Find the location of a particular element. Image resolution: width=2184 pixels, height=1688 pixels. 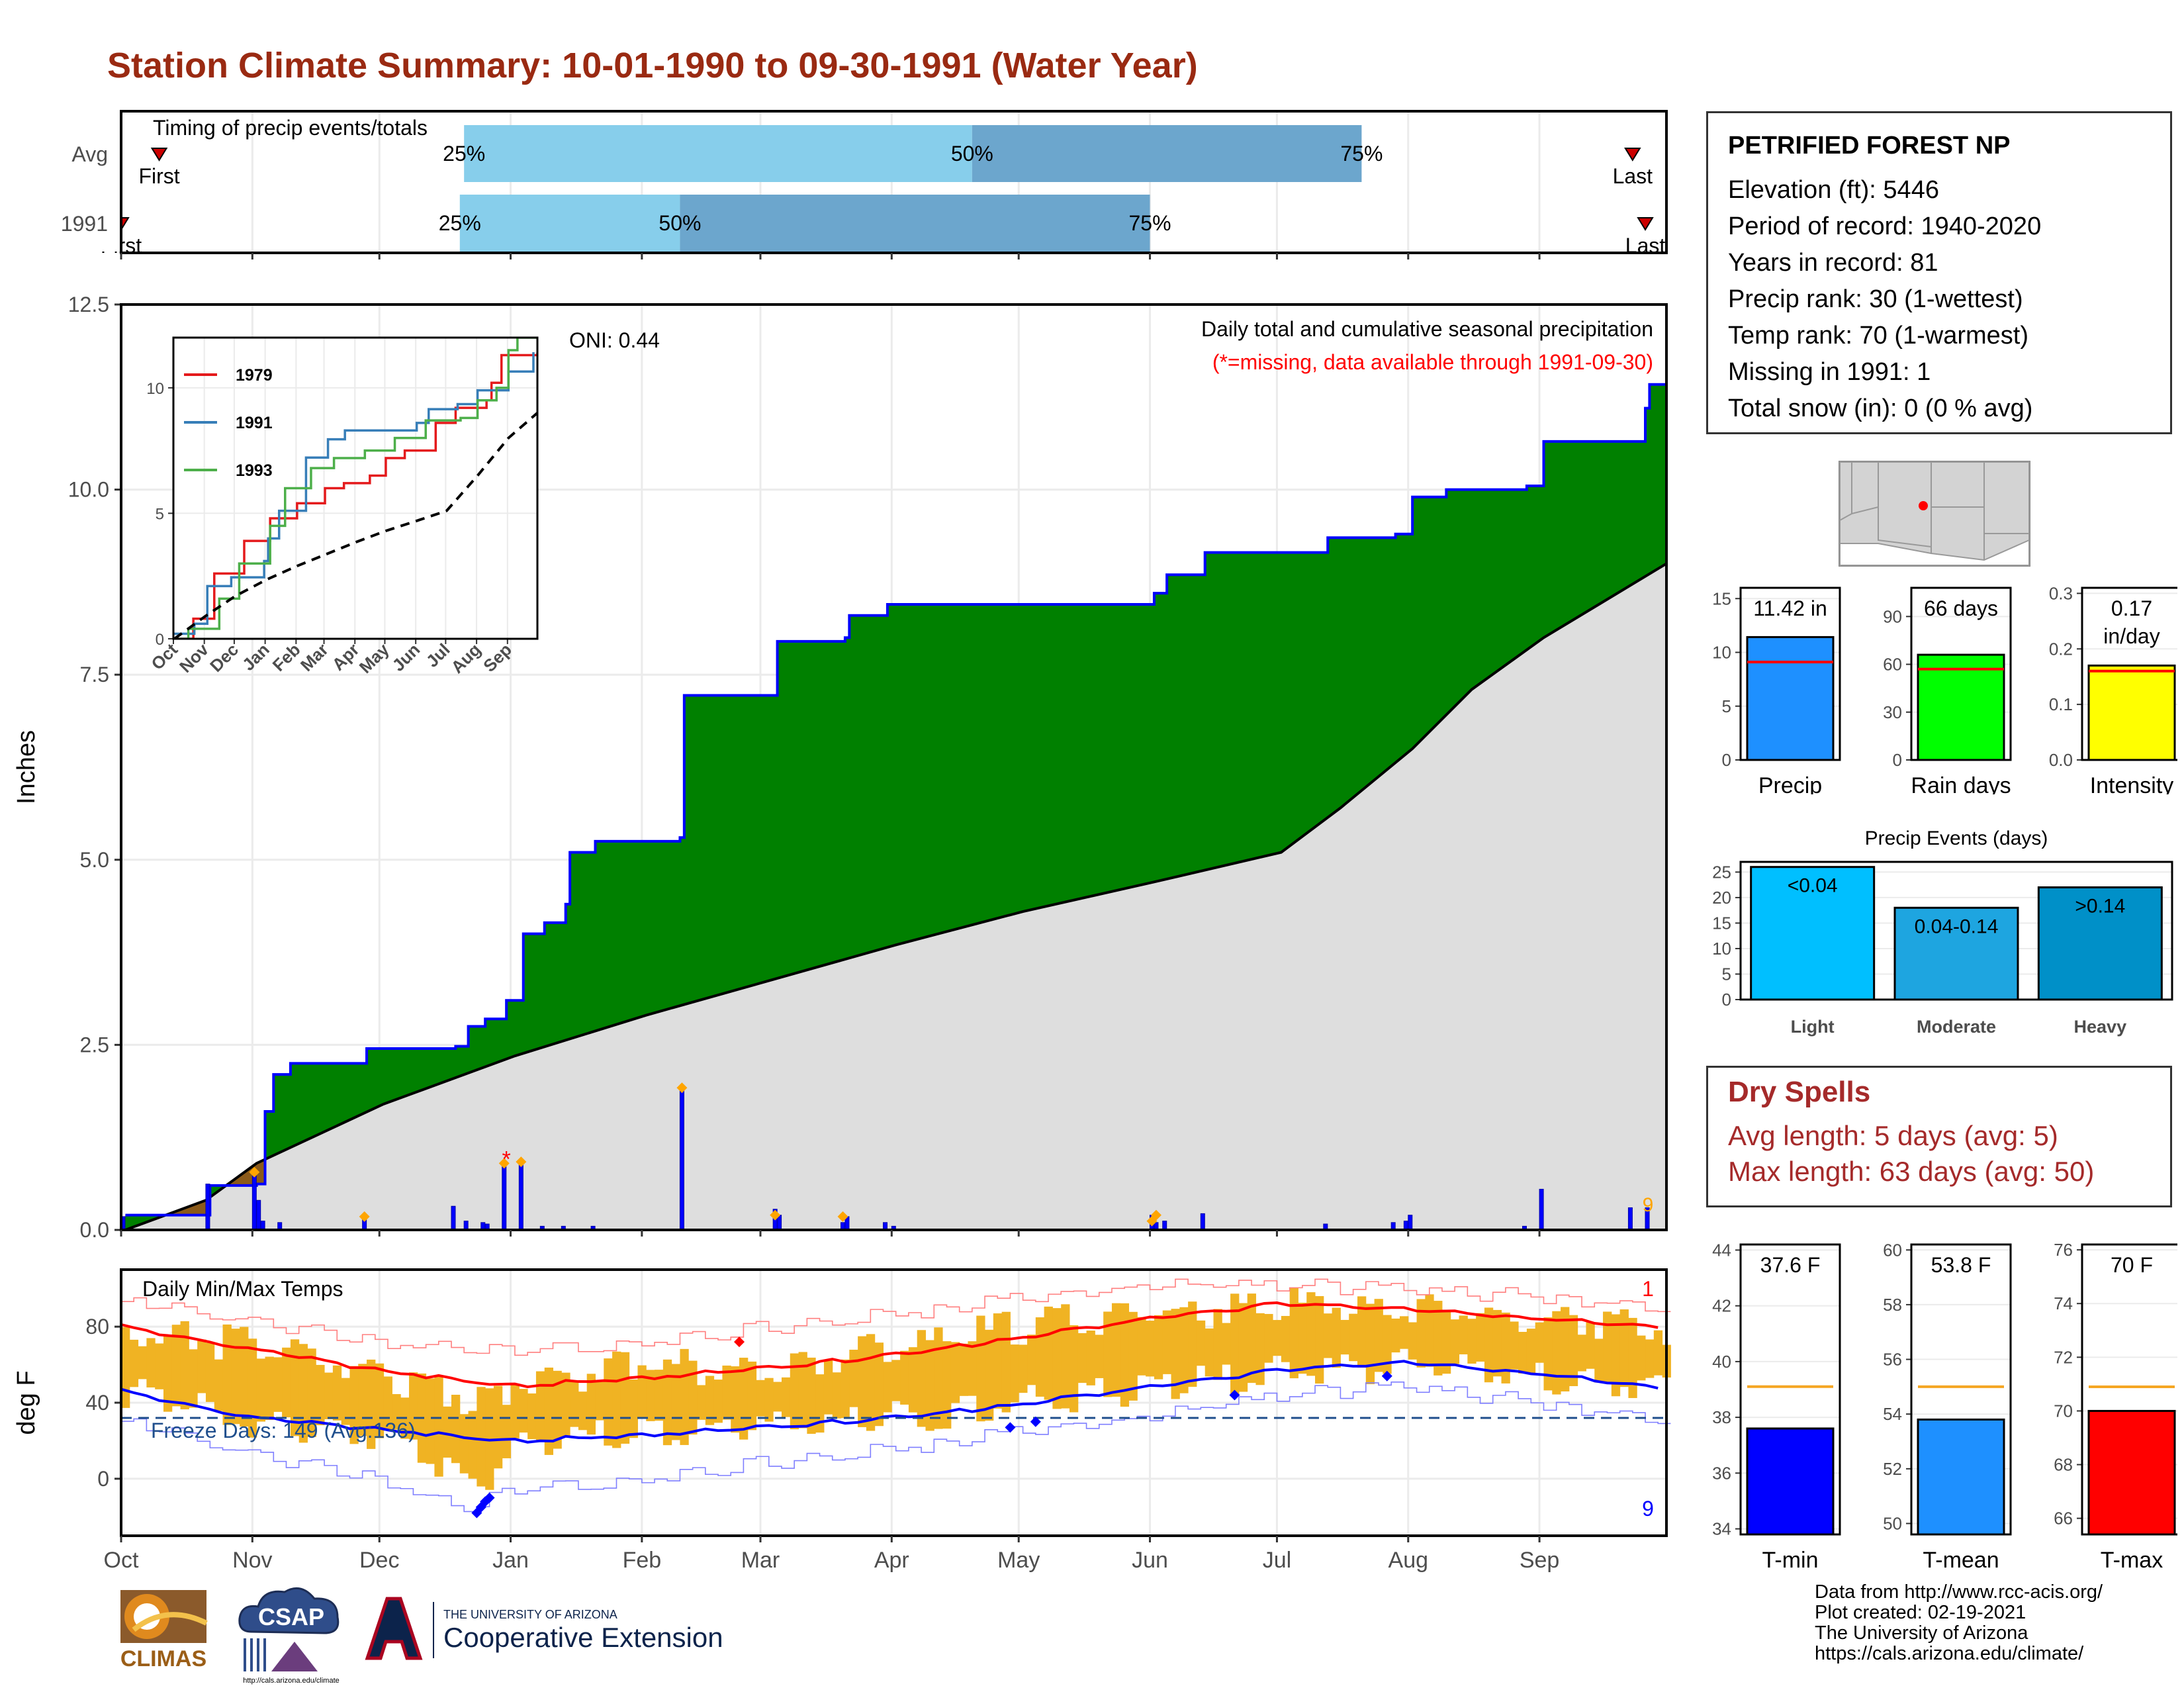

mini-panel-frame is located at coordinates (1790, 673).